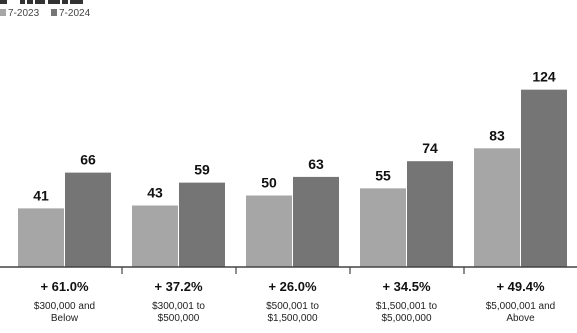  I want to click on category-label-3: $500,001 to $1,500,000, so click(292, 312).